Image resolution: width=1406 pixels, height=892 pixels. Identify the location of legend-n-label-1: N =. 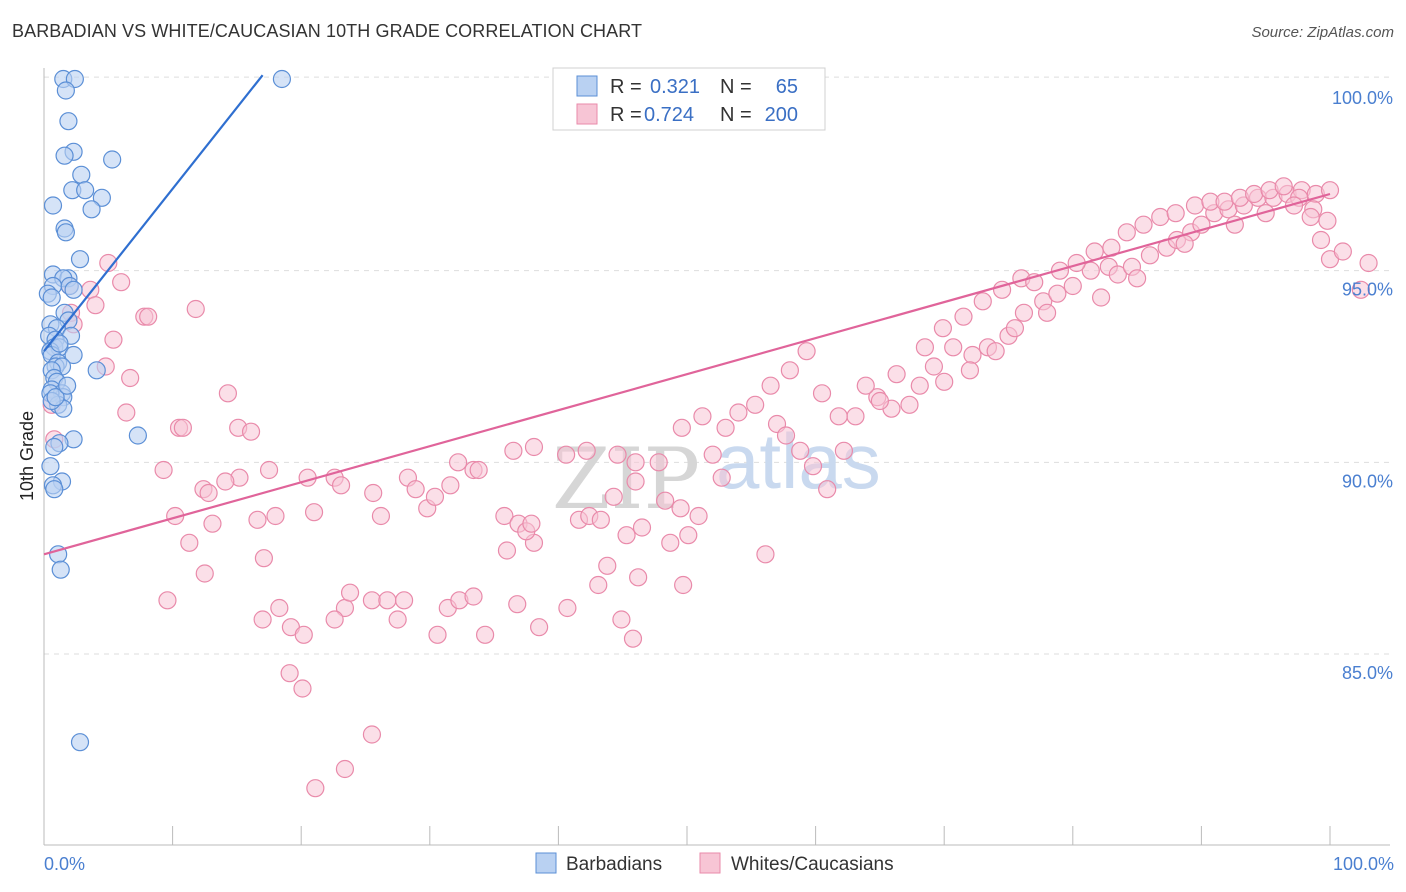
(736, 87).